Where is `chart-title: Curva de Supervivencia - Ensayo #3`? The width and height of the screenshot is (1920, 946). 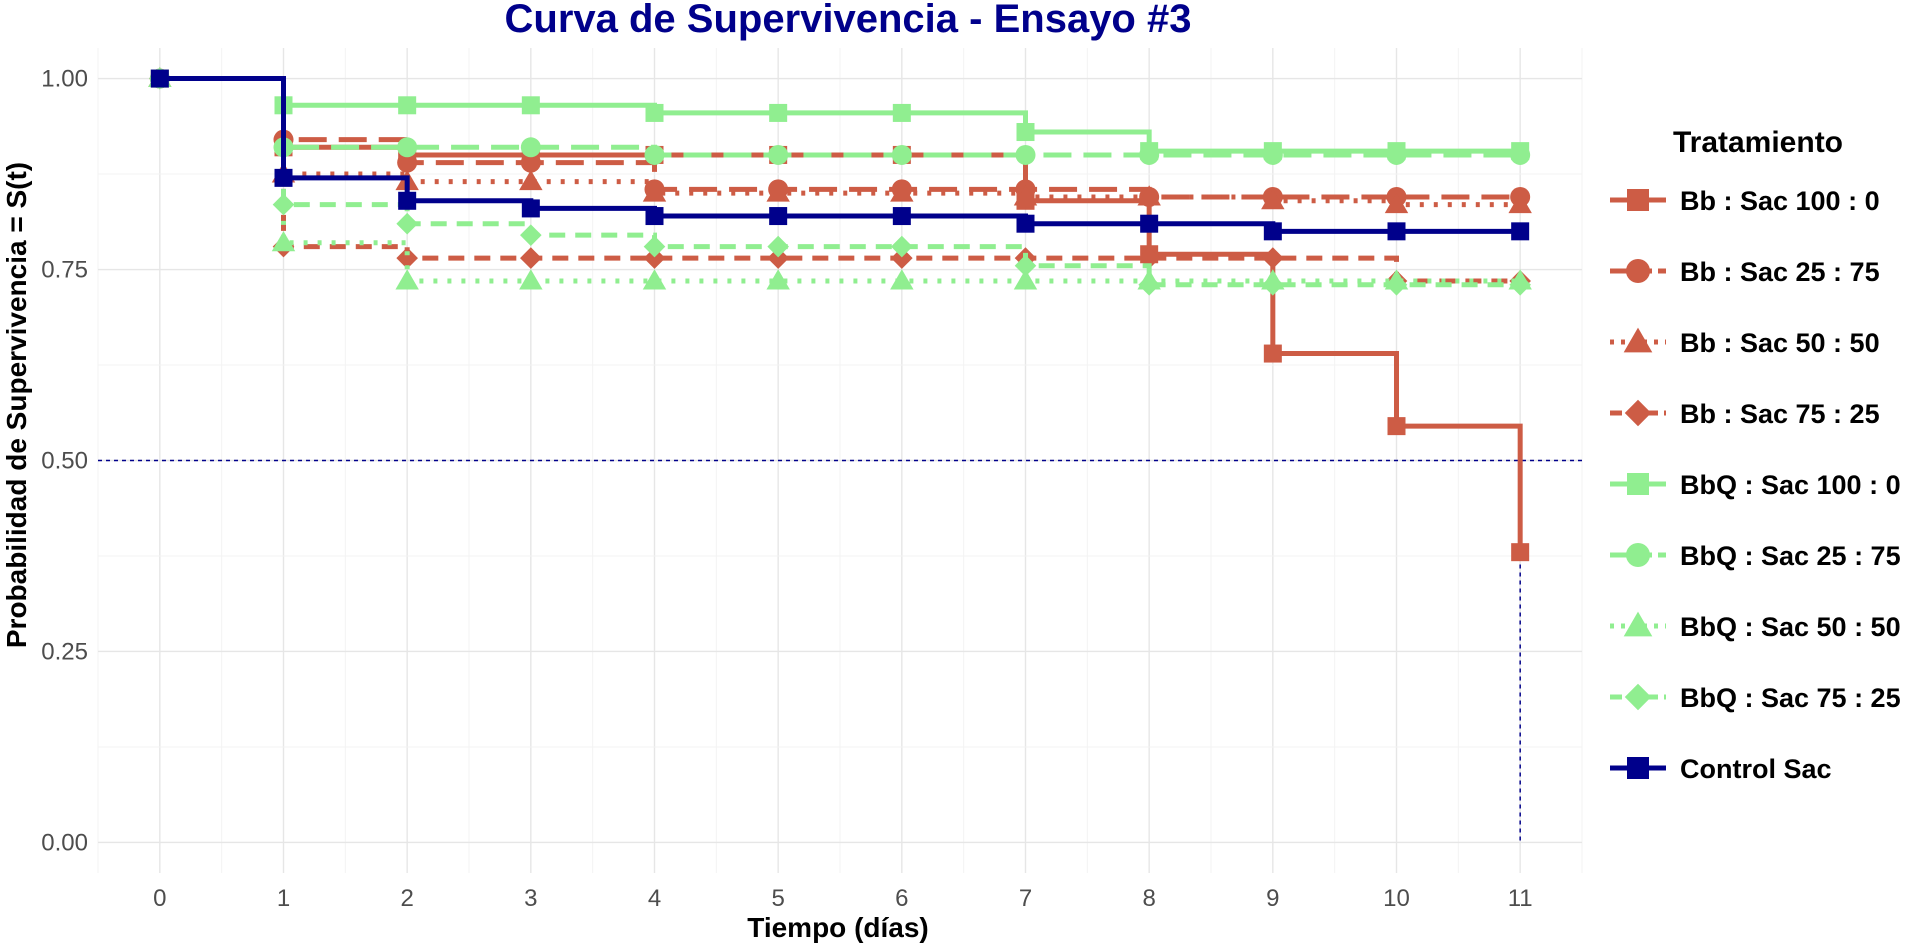 chart-title: Curva de Supervivencia - Ensayo #3 is located at coordinates (848, 20).